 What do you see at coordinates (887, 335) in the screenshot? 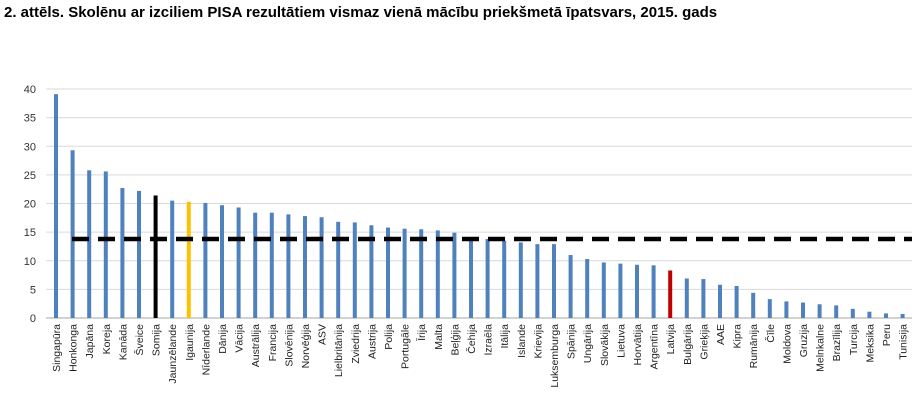
I see `category-label: Peru` at bounding box center [887, 335].